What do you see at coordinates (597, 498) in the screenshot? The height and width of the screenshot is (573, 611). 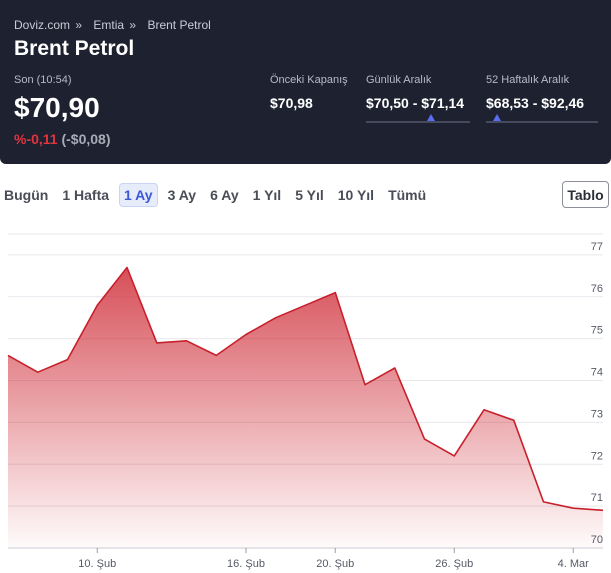 I see `y-tick-label: 71` at bounding box center [597, 498].